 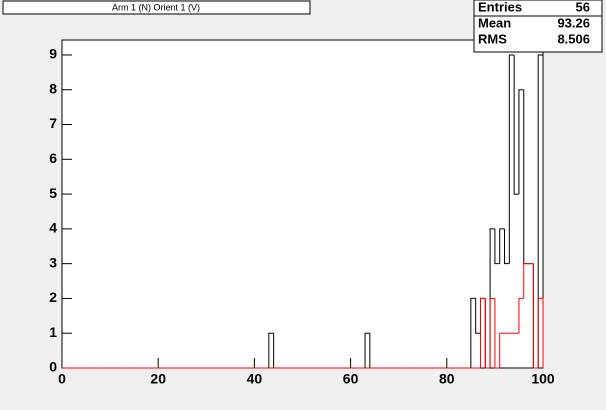 I want to click on x-tick-label: 40, so click(x=255, y=379).